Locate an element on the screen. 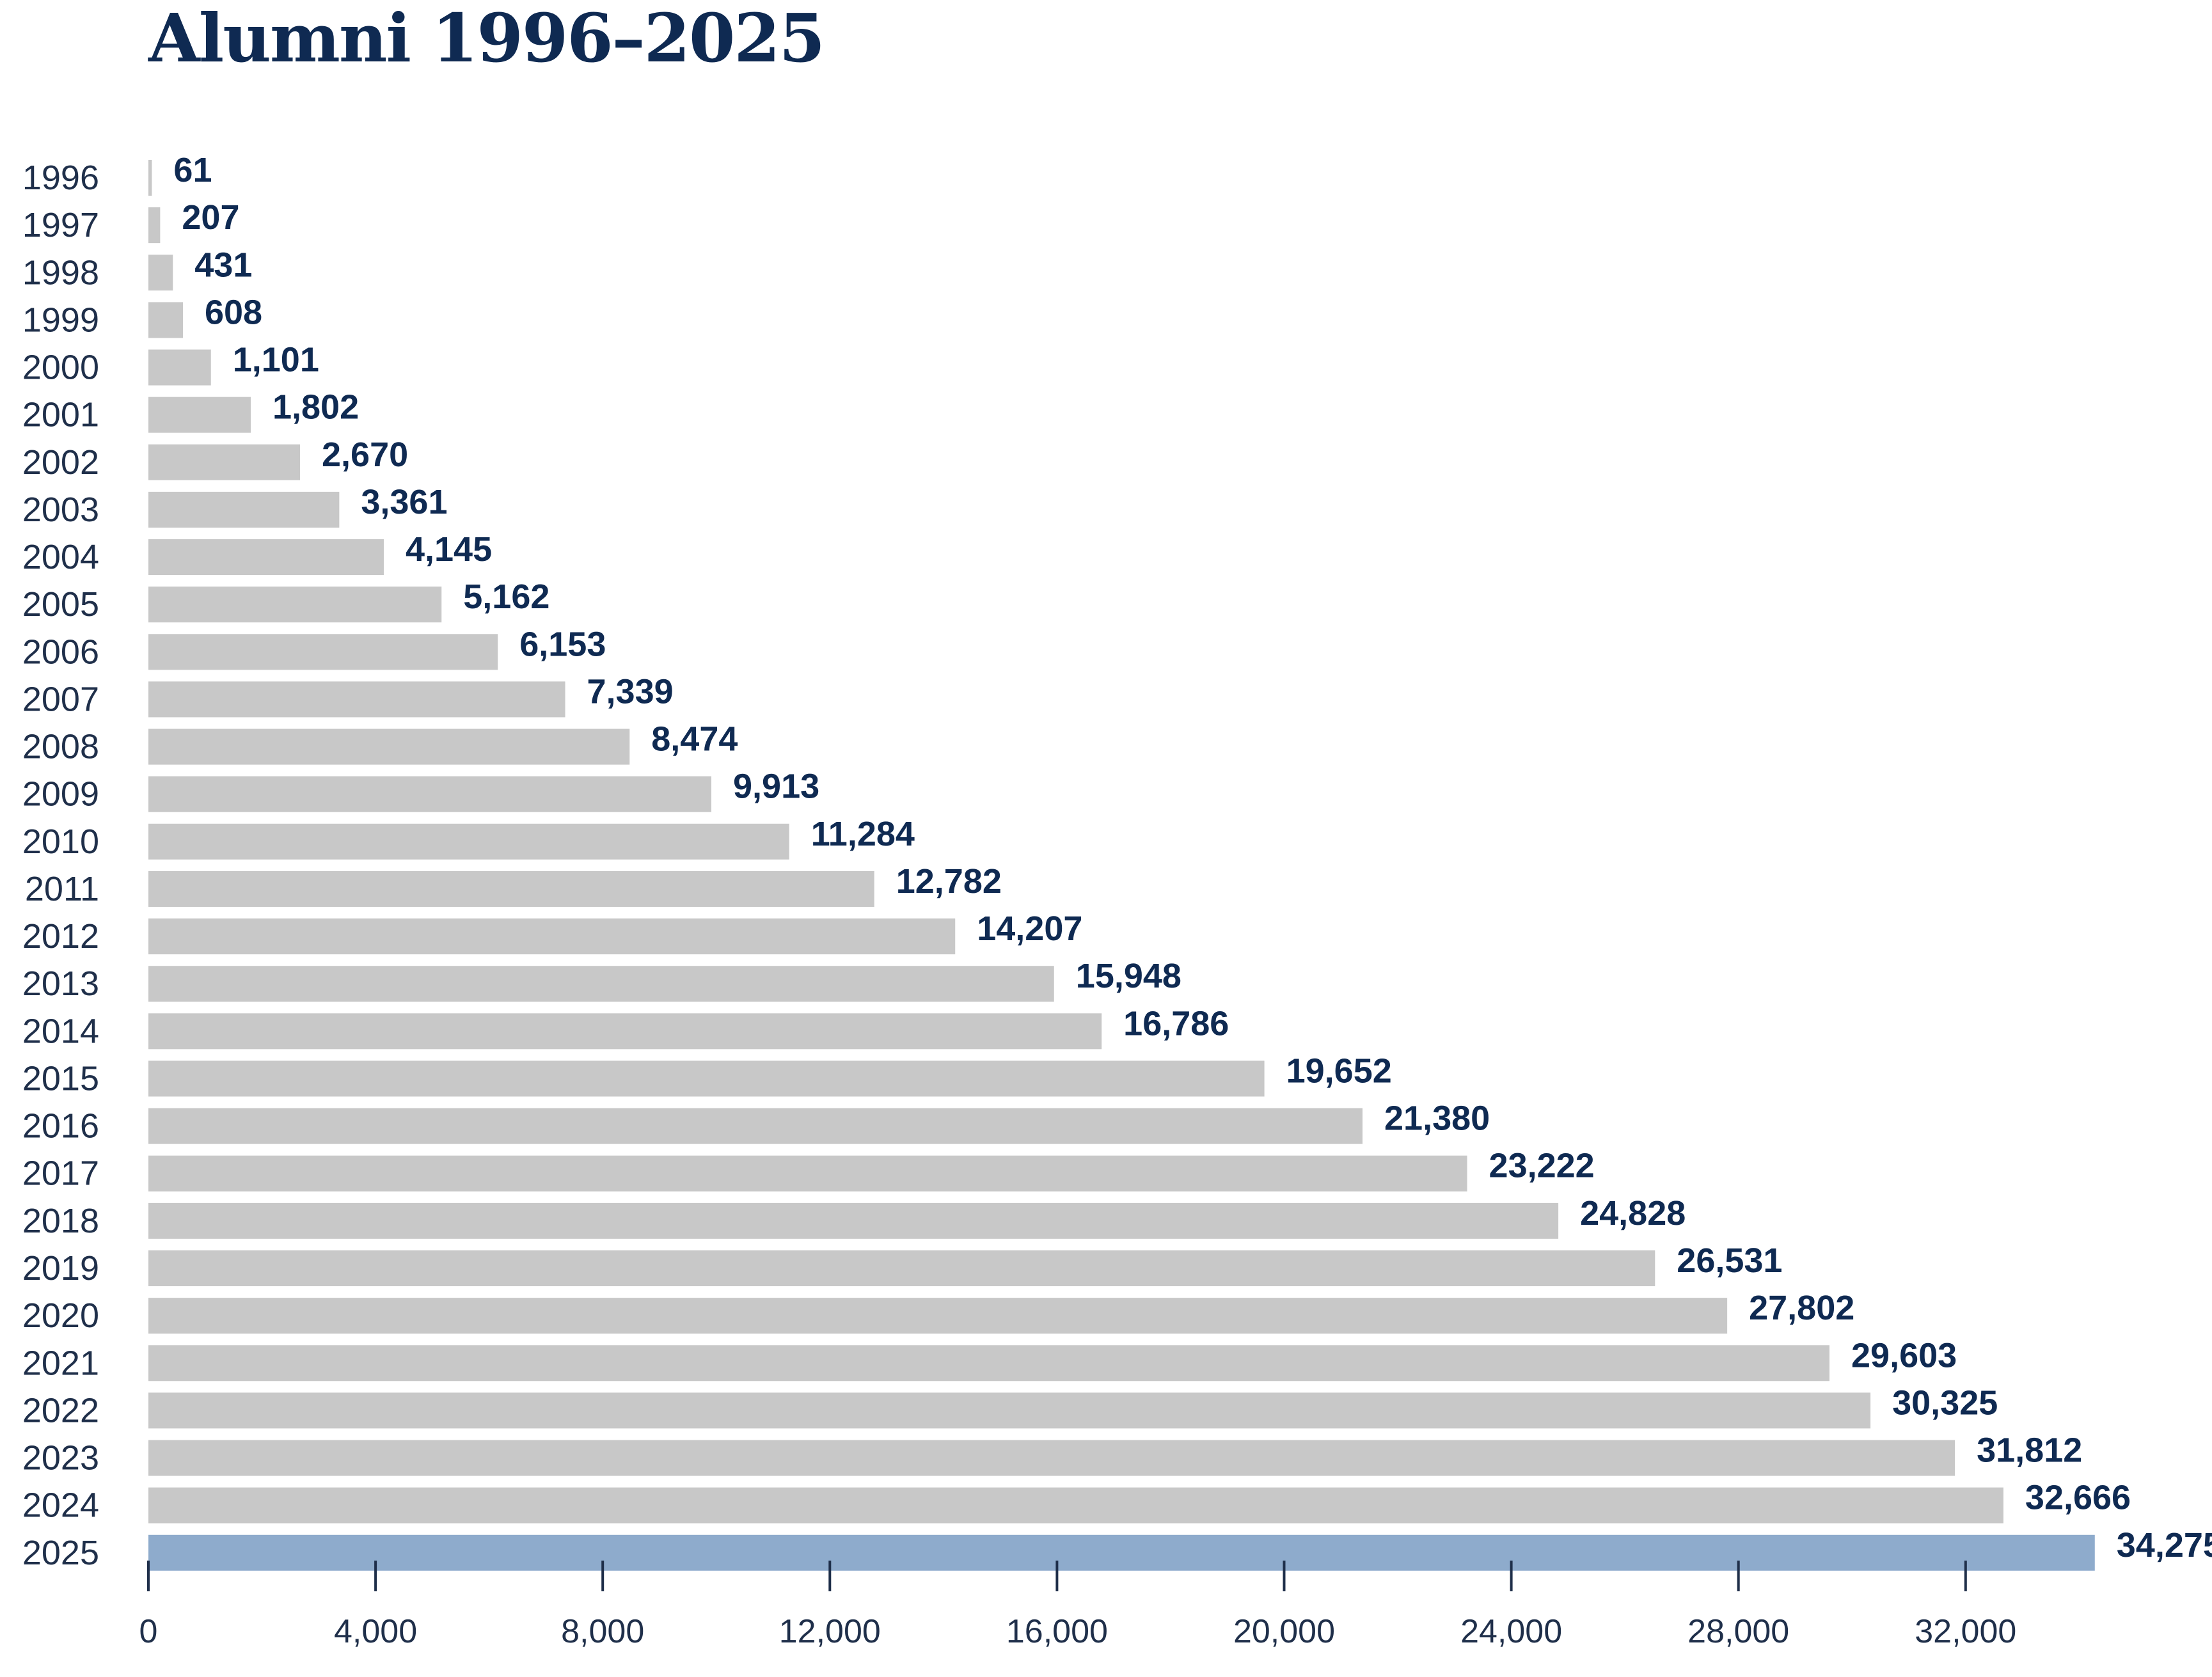 Image resolution: width=2212 pixels, height=1677 pixels. x-tick-label-4000: 4,000 is located at coordinates (375, 1631).